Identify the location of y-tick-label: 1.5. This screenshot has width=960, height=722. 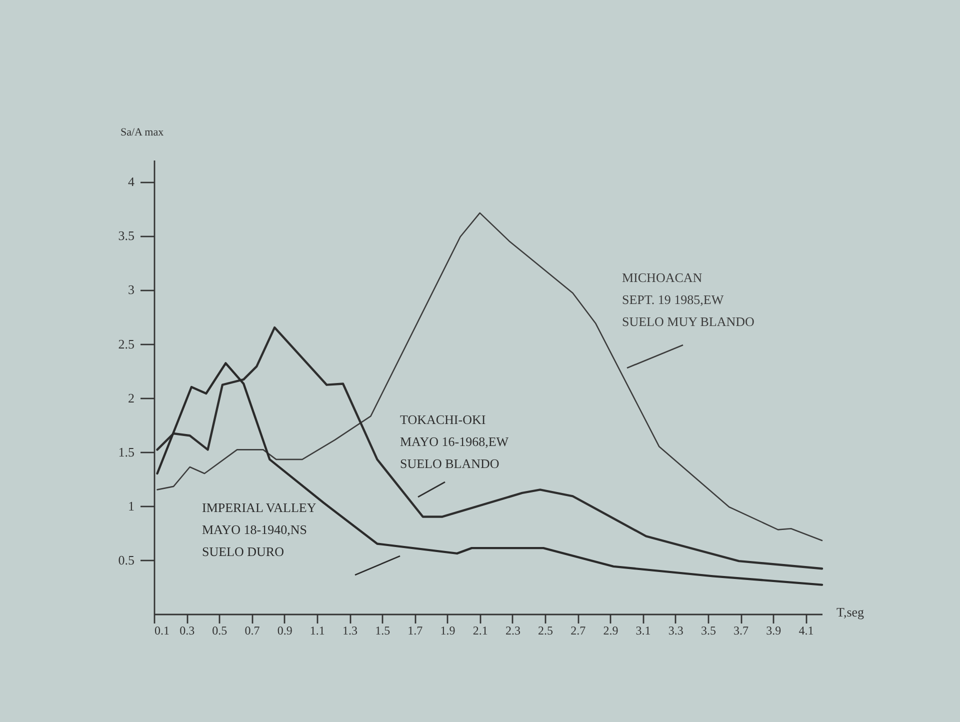
(126, 452).